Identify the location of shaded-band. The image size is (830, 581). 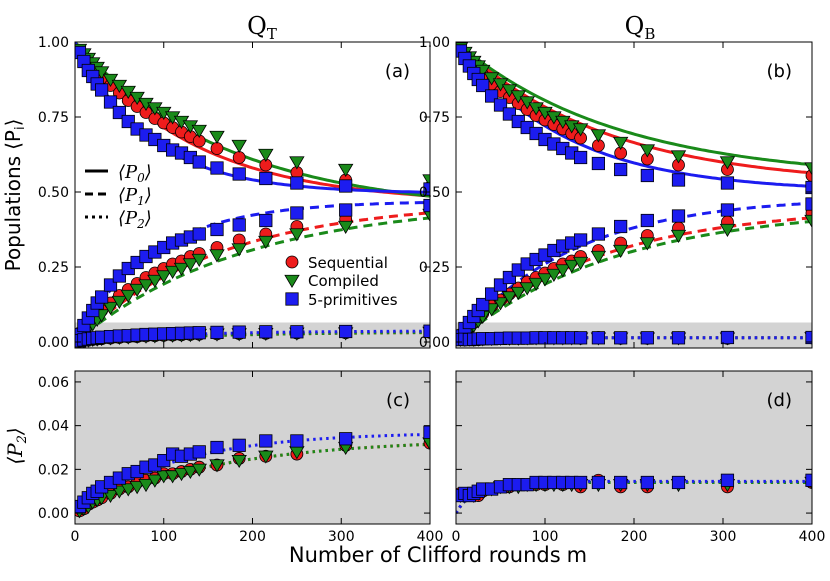
(252, 447).